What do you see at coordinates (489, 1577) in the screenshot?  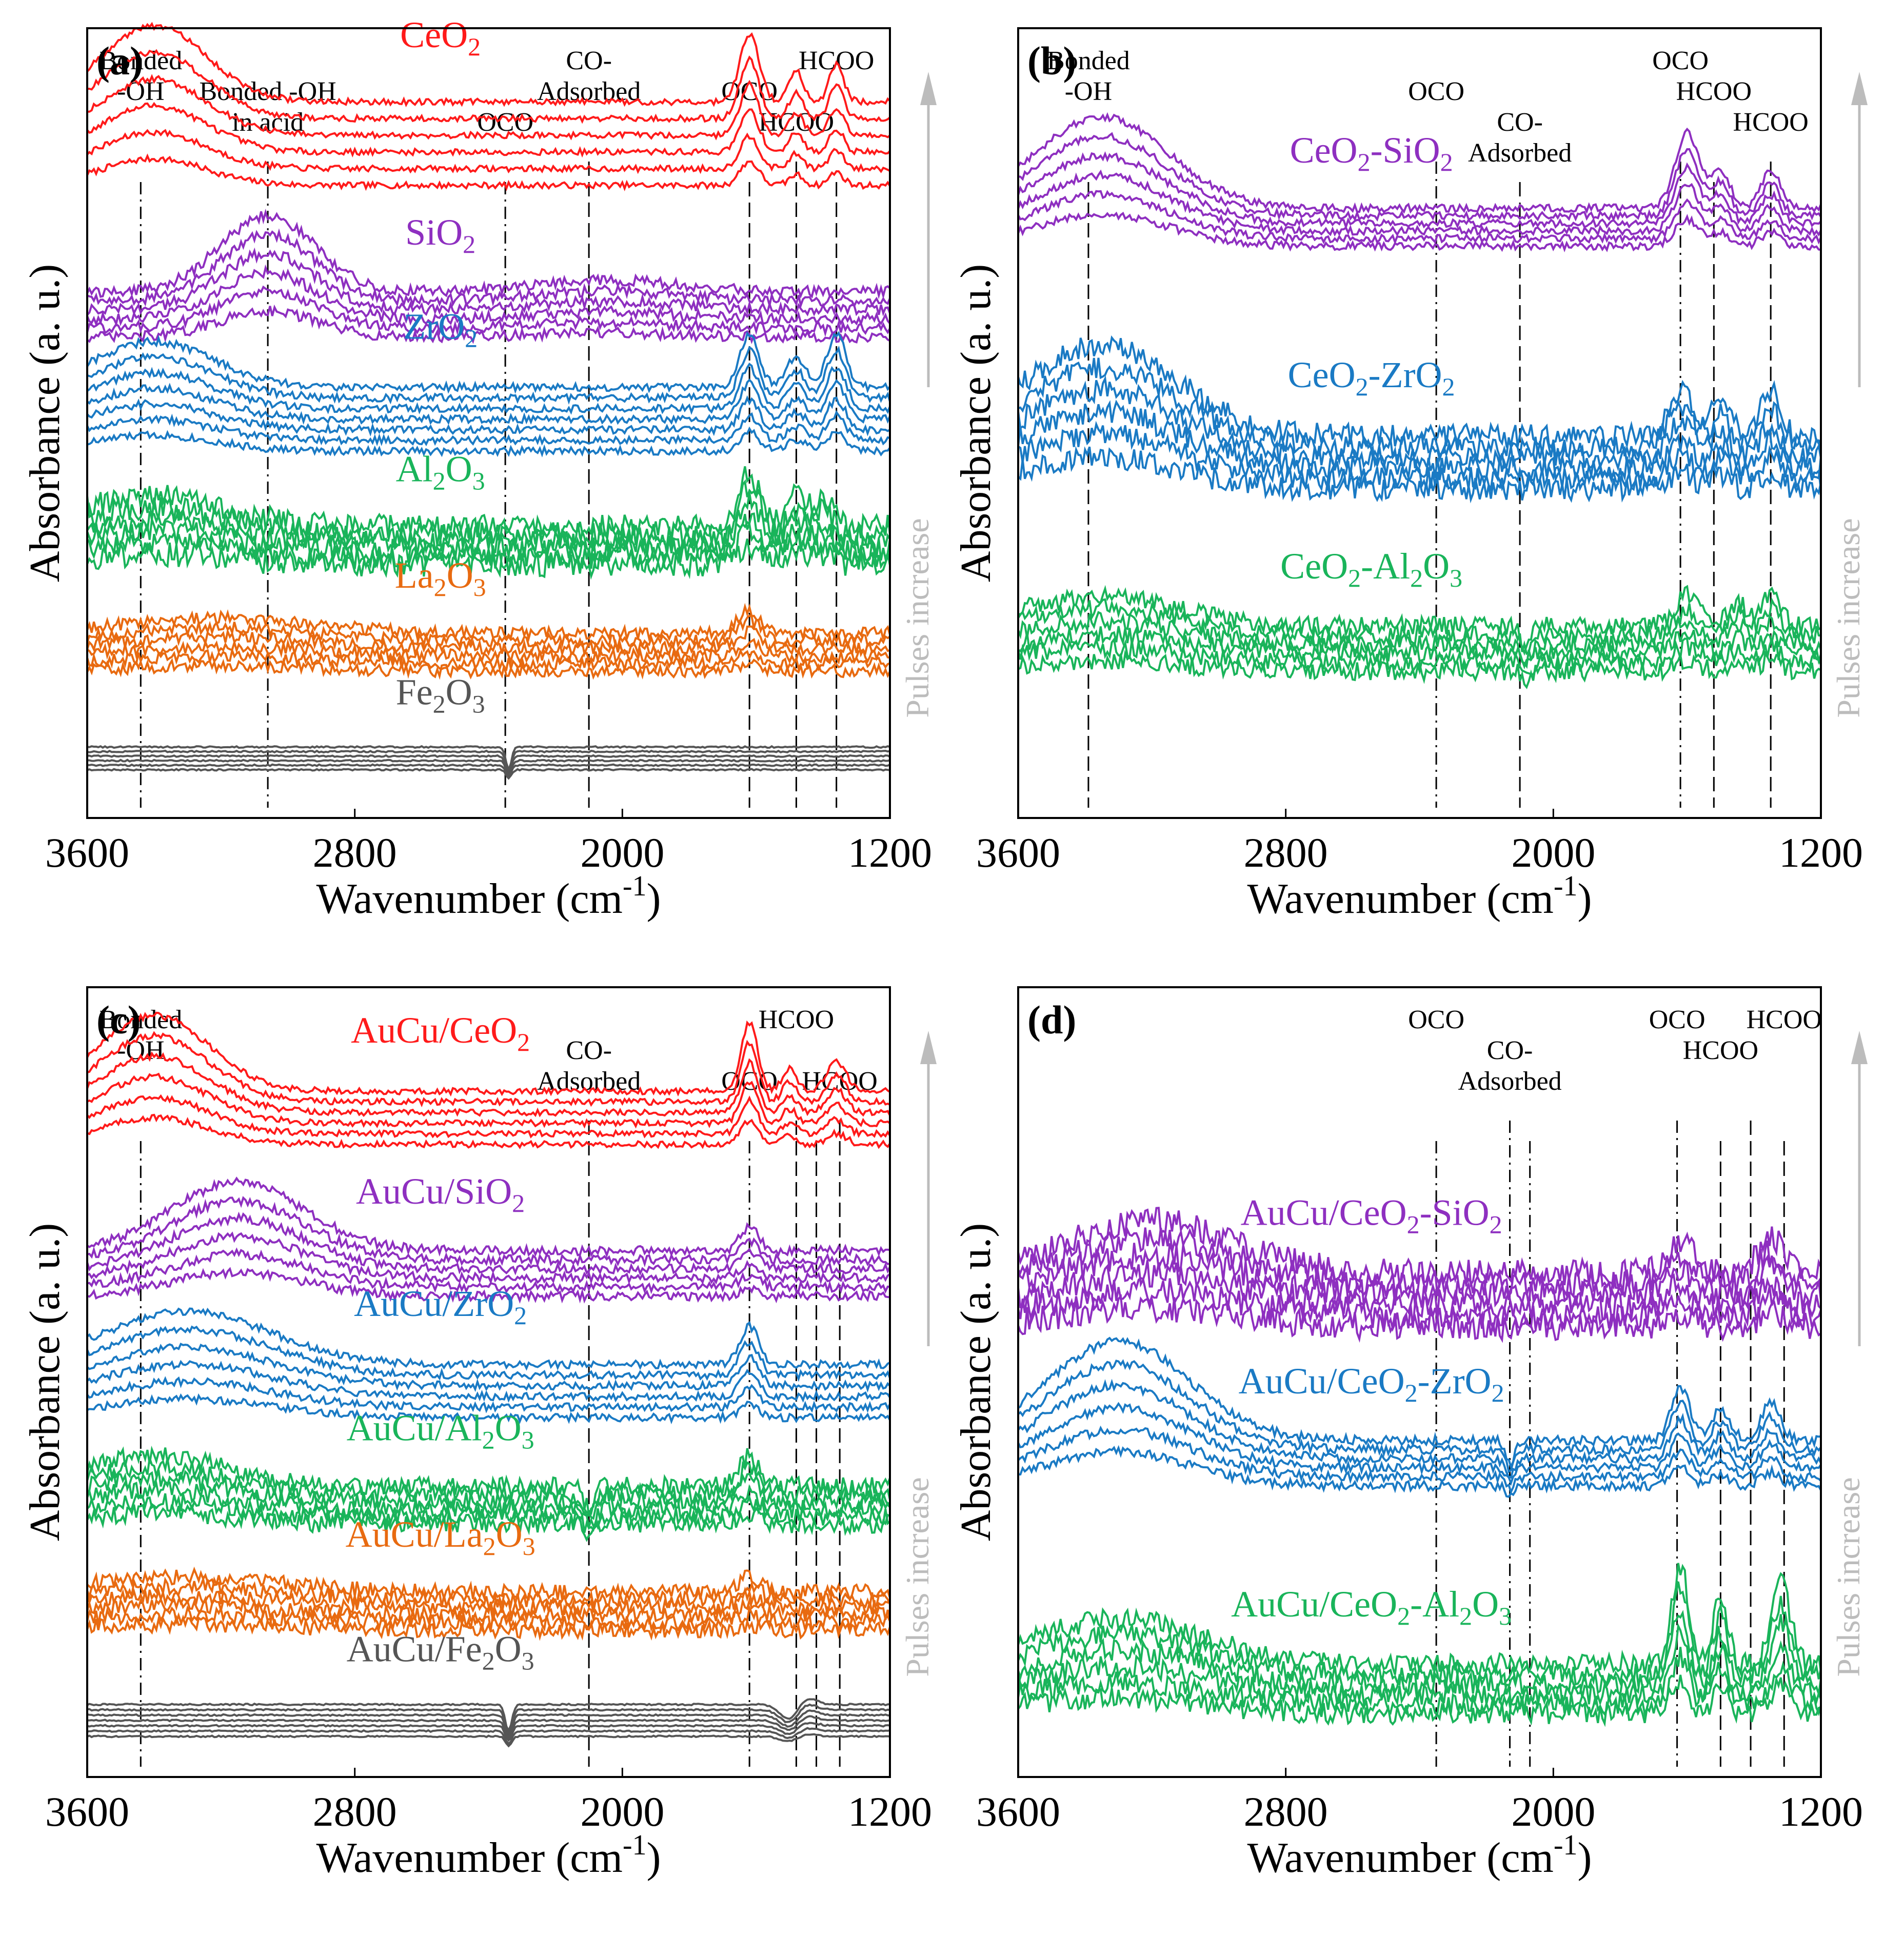 I see `series-aucu-la2o3: AuCu/La2O3` at bounding box center [489, 1577].